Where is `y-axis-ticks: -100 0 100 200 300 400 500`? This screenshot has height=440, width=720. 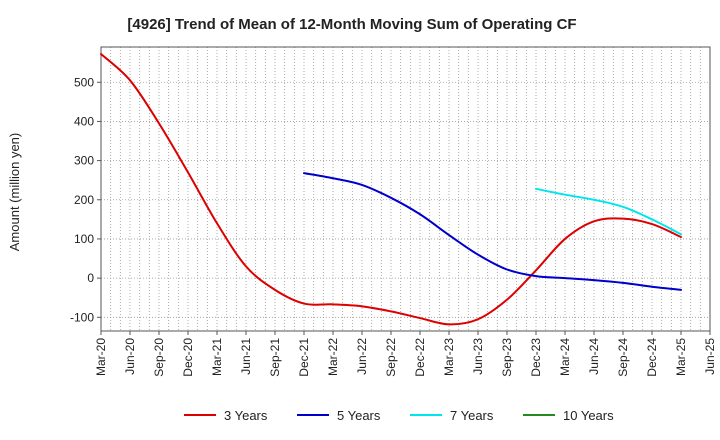 y-axis-ticks: -100 0 100 200 300 400 500 is located at coordinates (85, 199).